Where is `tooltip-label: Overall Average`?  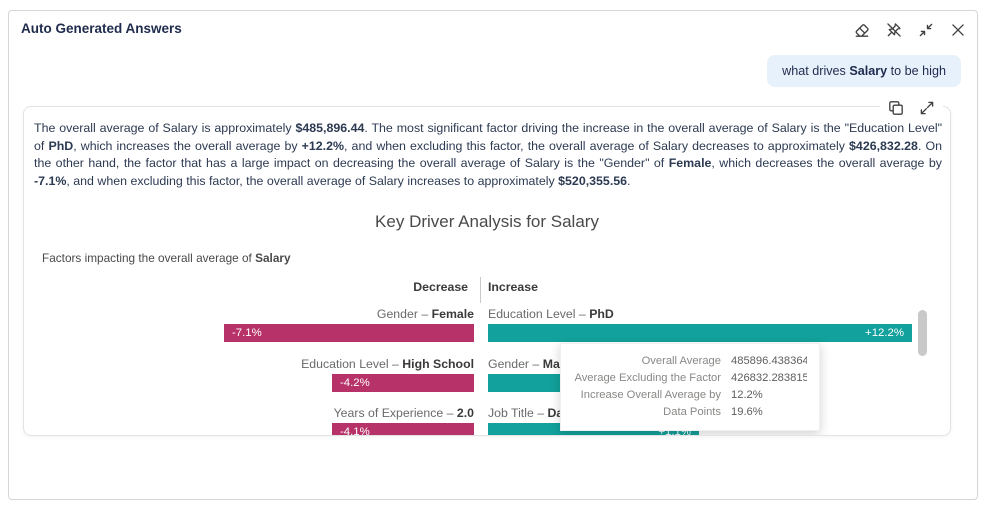
tooltip-label: Overall Average is located at coordinates (681, 361).